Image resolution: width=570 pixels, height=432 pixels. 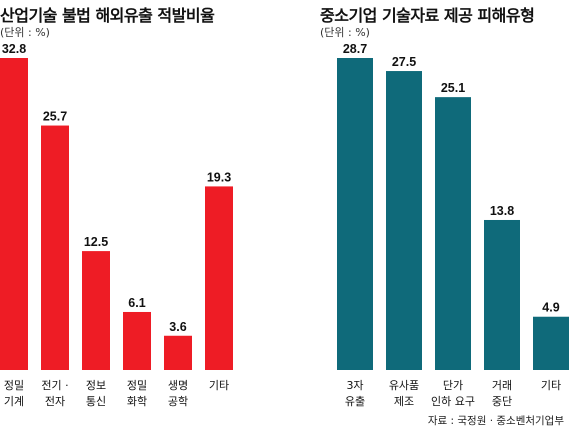 What do you see at coordinates (107, 15) in the screenshot?
I see `left-chart-title: 산업기술 불법 해외유출 적발비율` at bounding box center [107, 15].